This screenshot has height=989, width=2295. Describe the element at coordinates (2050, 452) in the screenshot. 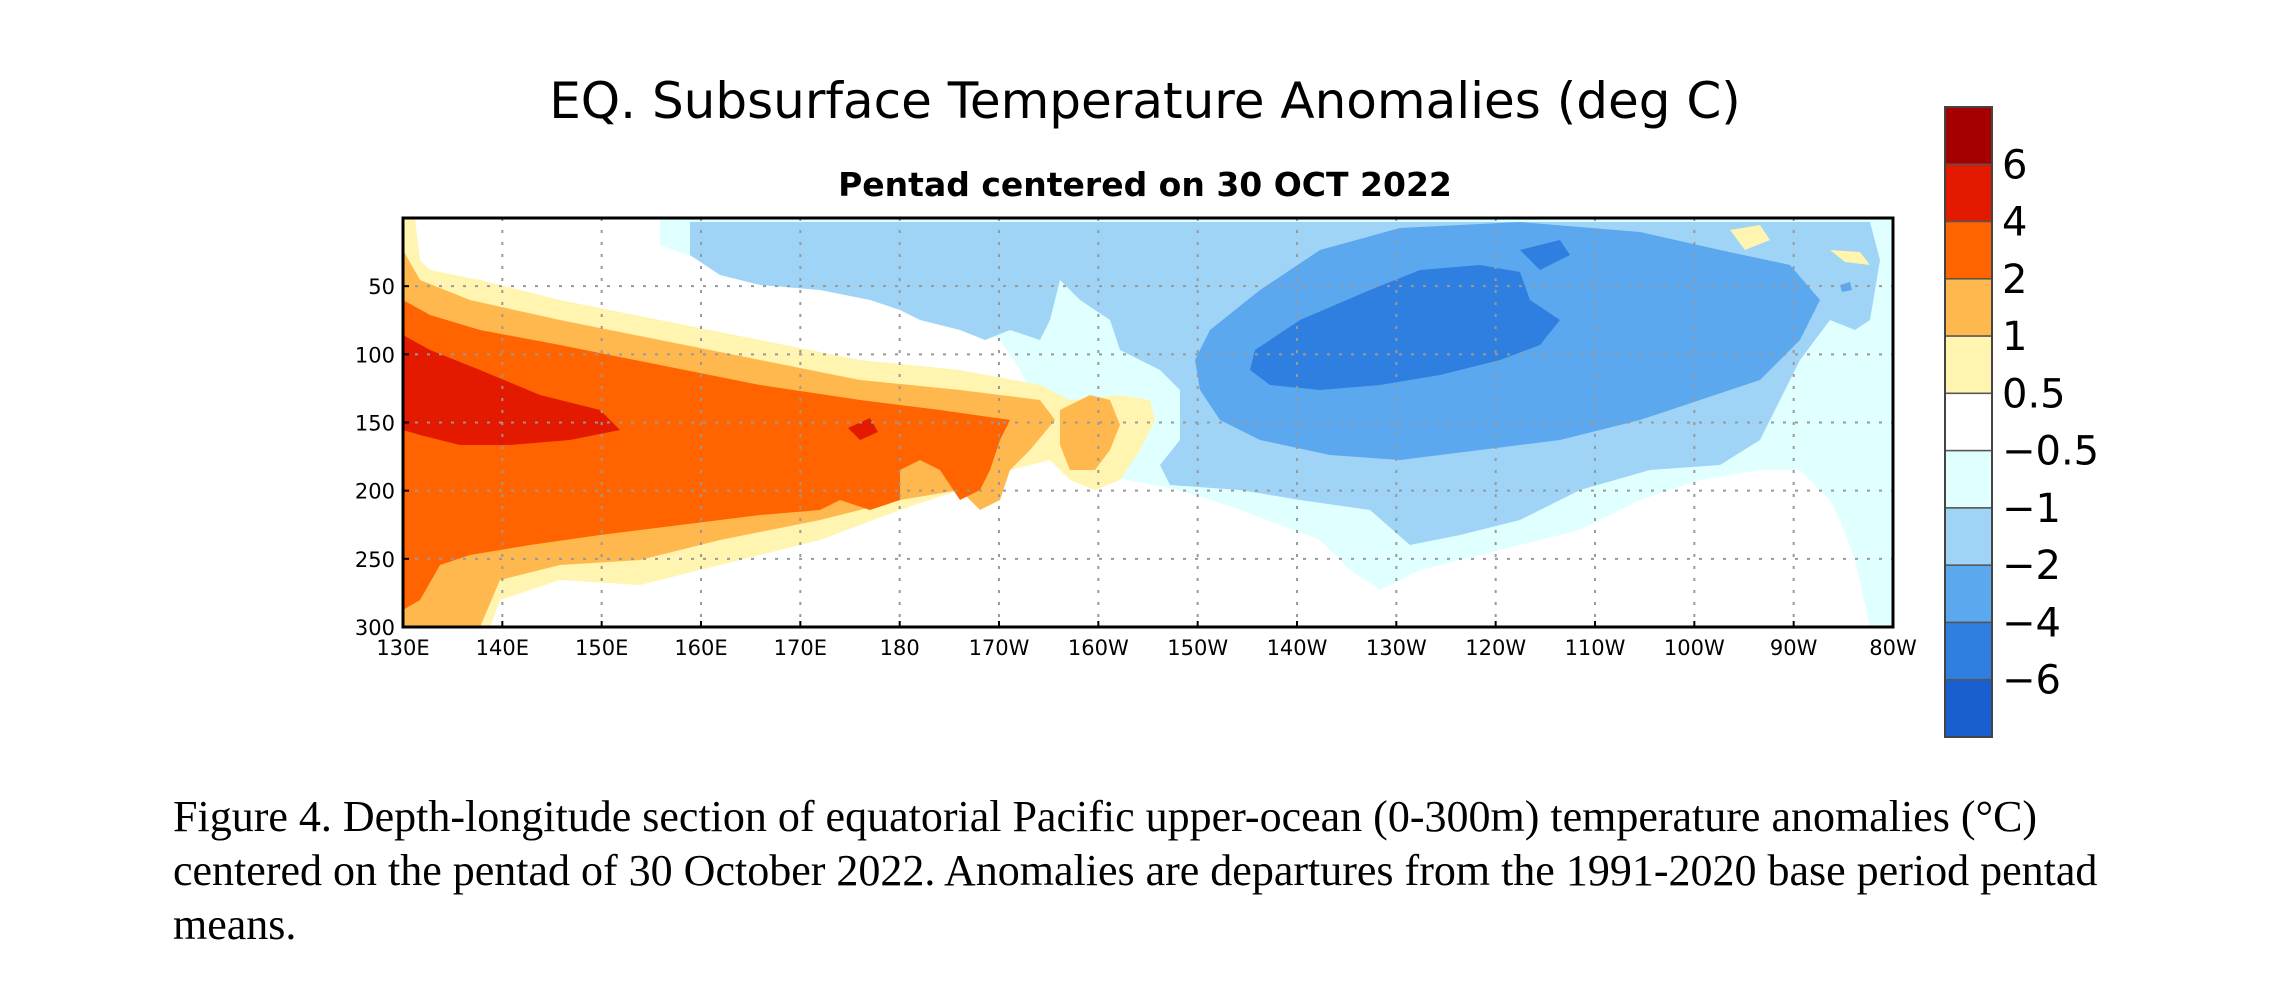

I see `colorbar-label: −0.5` at that location.